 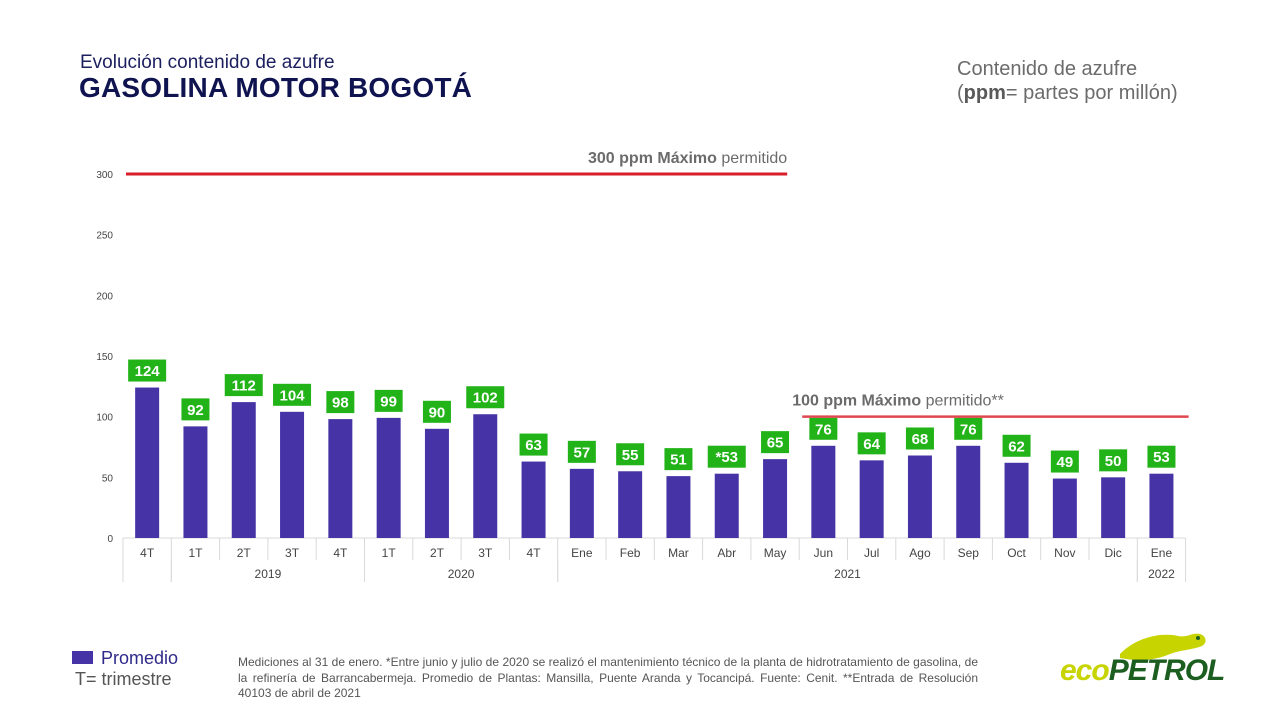 I want to click on iguana-icon, so click(x=1163, y=647).